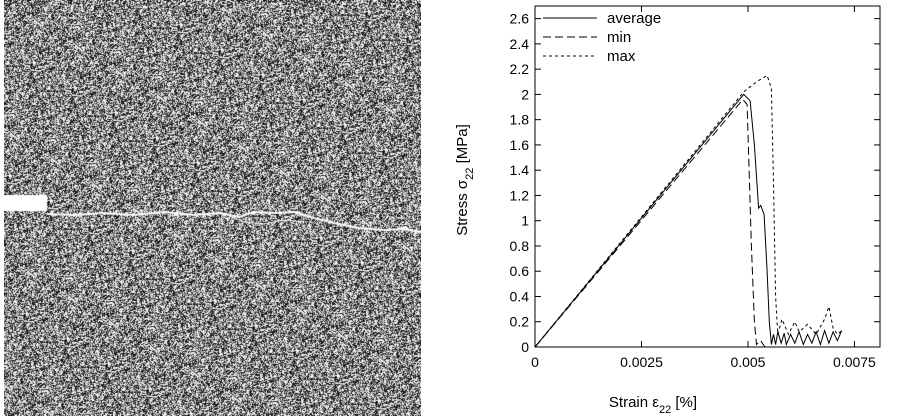  I want to click on y-tick-label: 2.6, so click(520, 19).